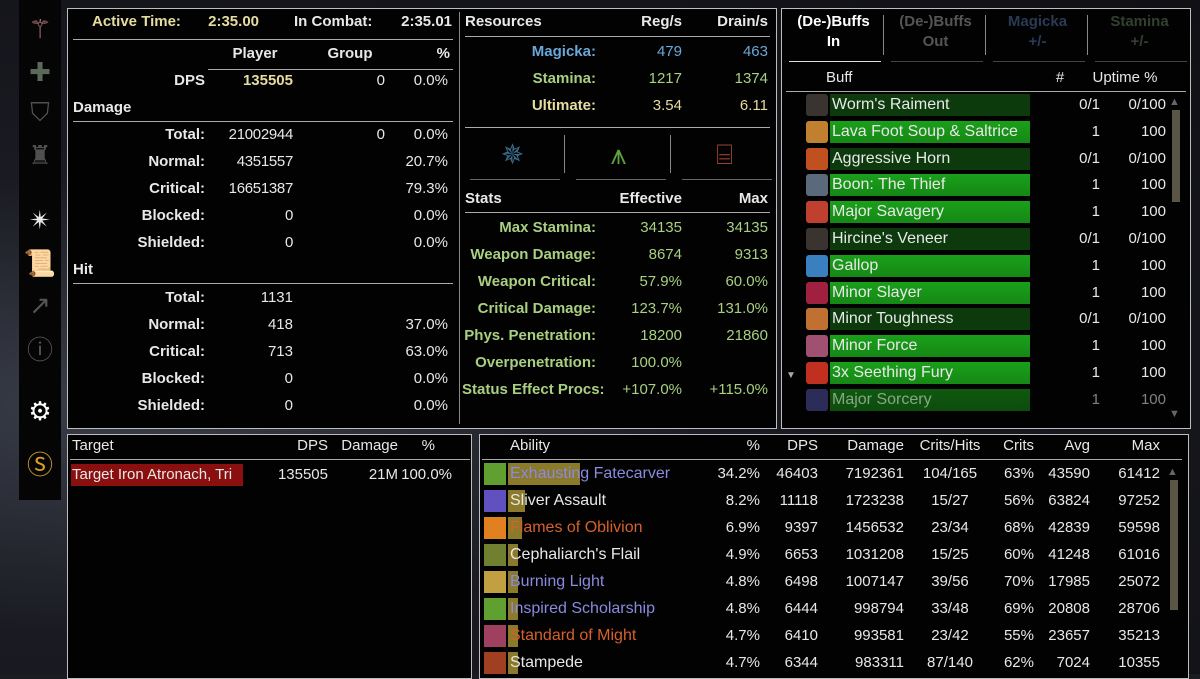  What do you see at coordinates (888, 212) in the screenshot?
I see `buff-name: Major Savagery` at bounding box center [888, 212].